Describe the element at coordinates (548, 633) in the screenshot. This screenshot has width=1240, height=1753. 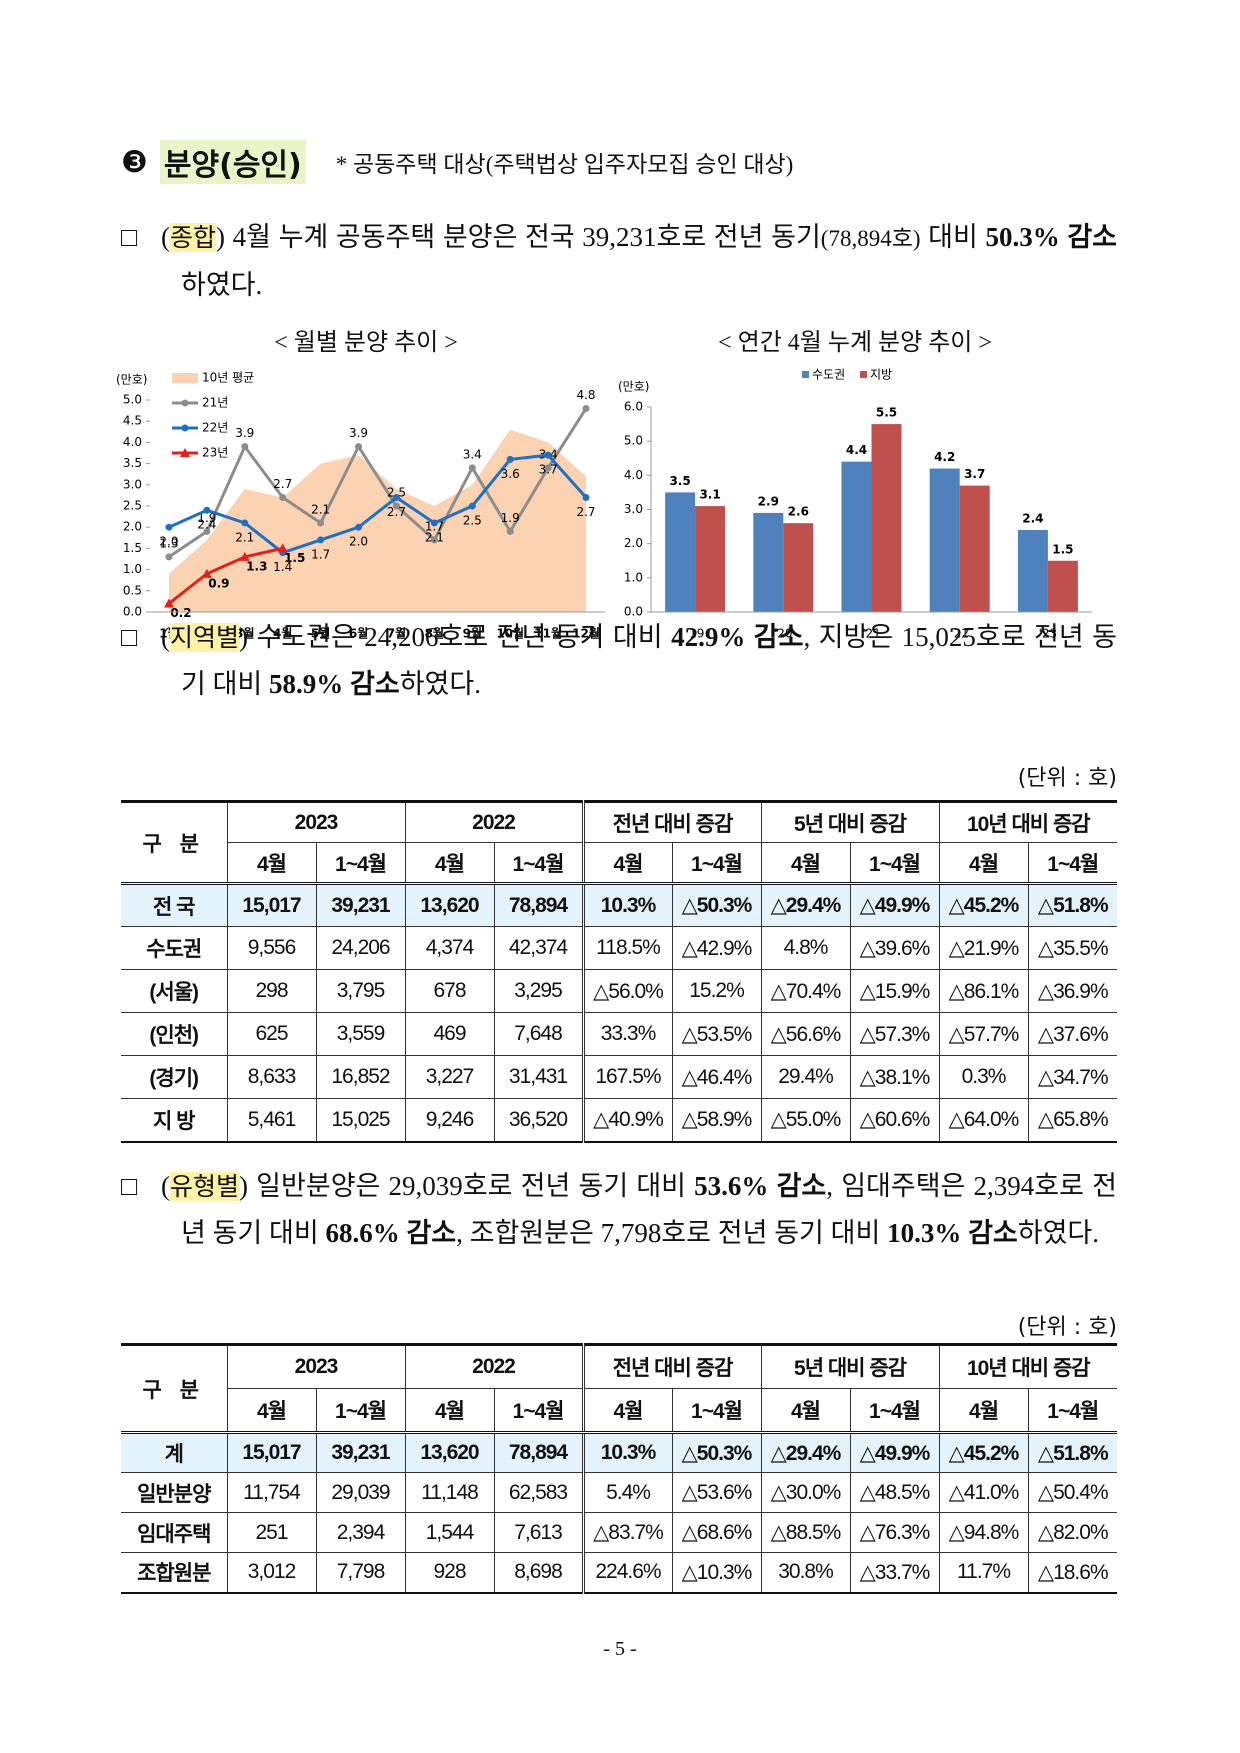
I see `x-tick-label: 11월` at that location.